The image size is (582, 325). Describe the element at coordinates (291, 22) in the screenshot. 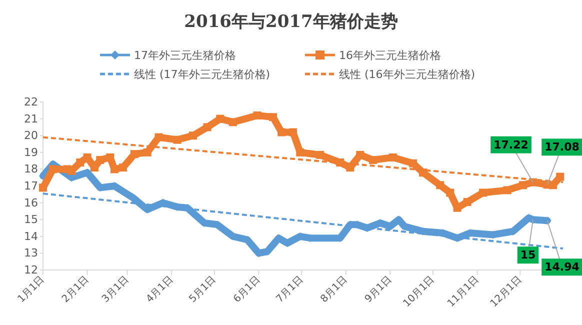

I see `title: 2016年与2017年猪价走势` at that location.